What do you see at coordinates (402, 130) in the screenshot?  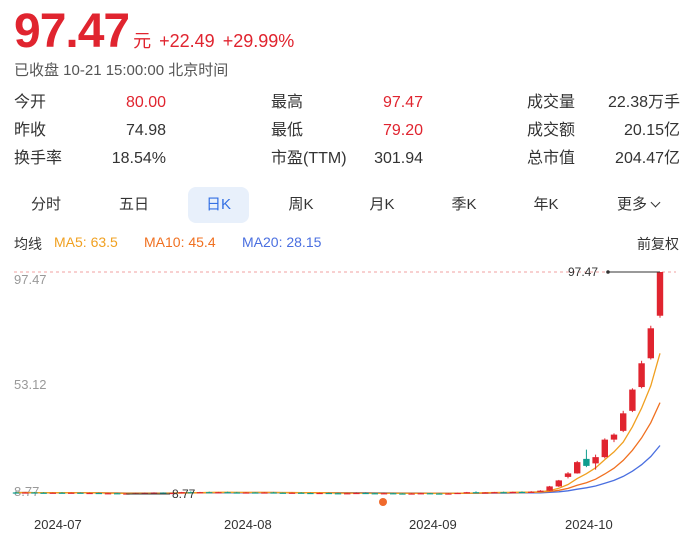 I see `stat-value: 79.20` at bounding box center [402, 130].